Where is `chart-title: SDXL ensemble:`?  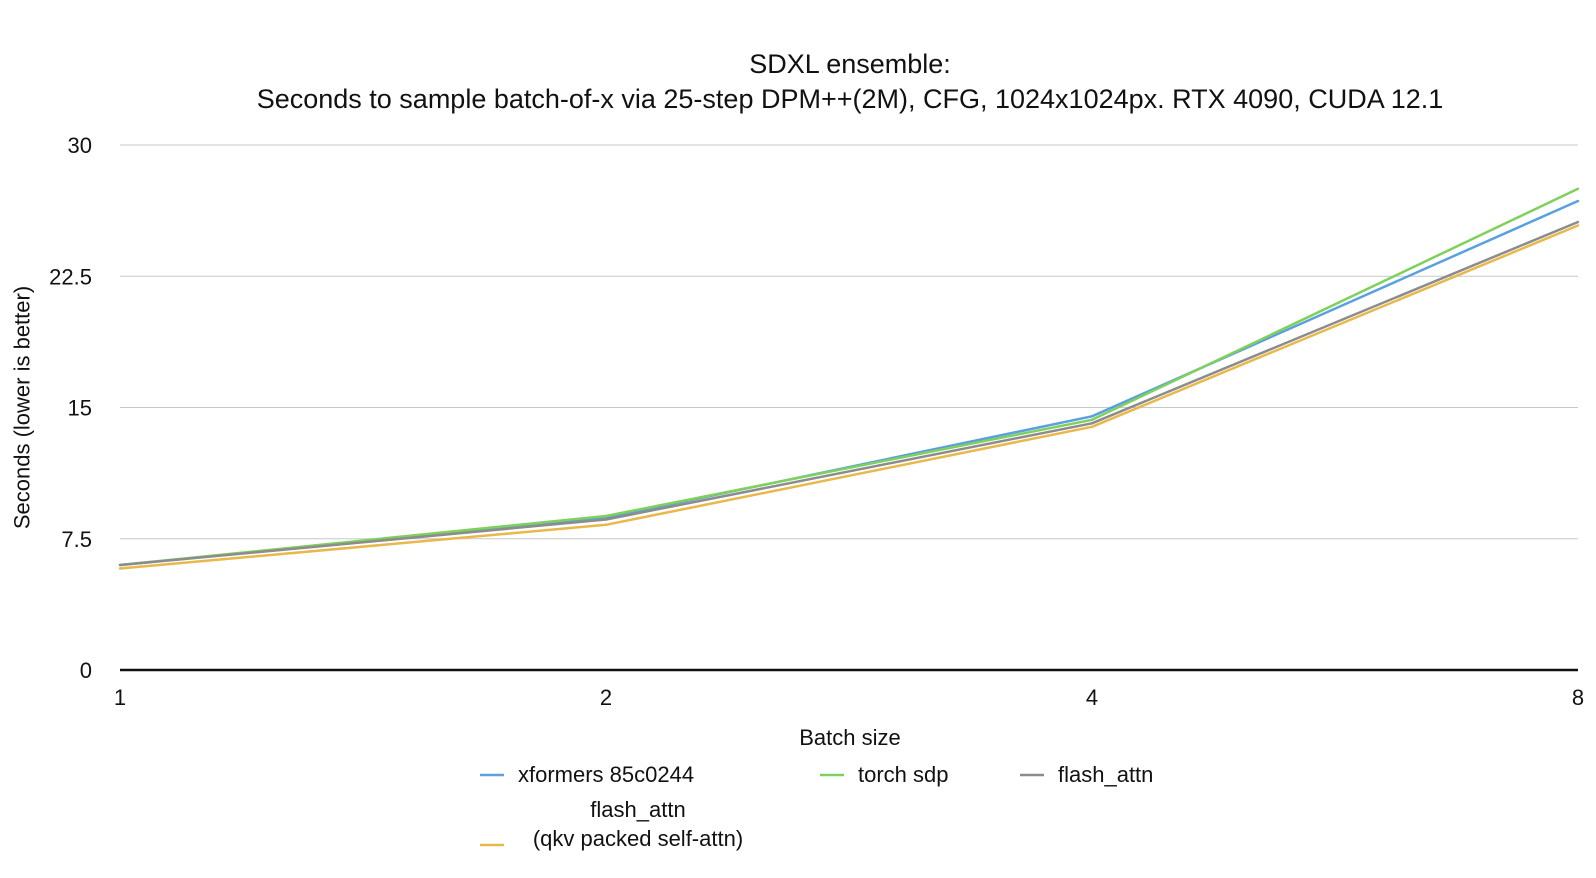 chart-title: SDXL ensemble: is located at coordinates (850, 64).